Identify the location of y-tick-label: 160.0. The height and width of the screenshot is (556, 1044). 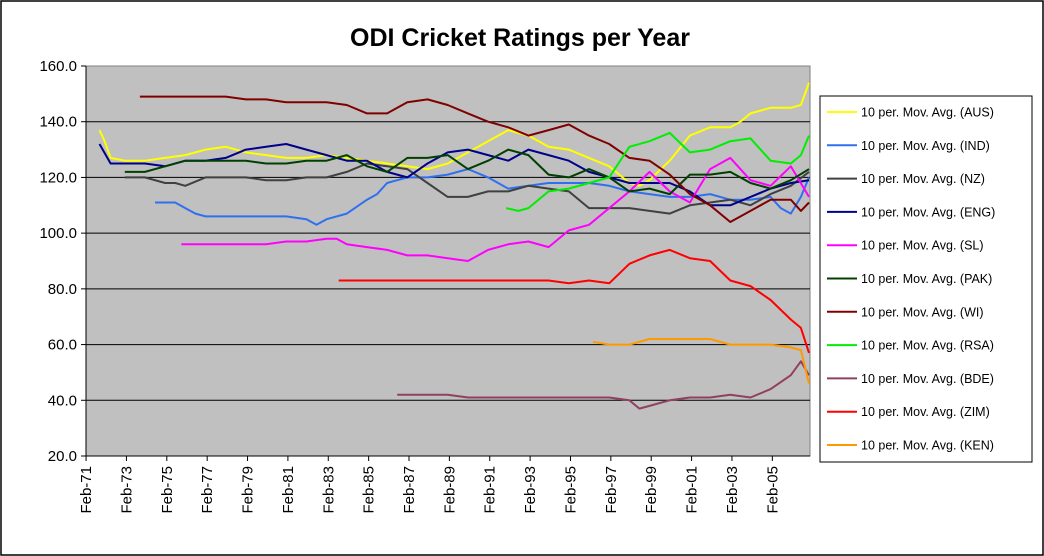
(58, 66).